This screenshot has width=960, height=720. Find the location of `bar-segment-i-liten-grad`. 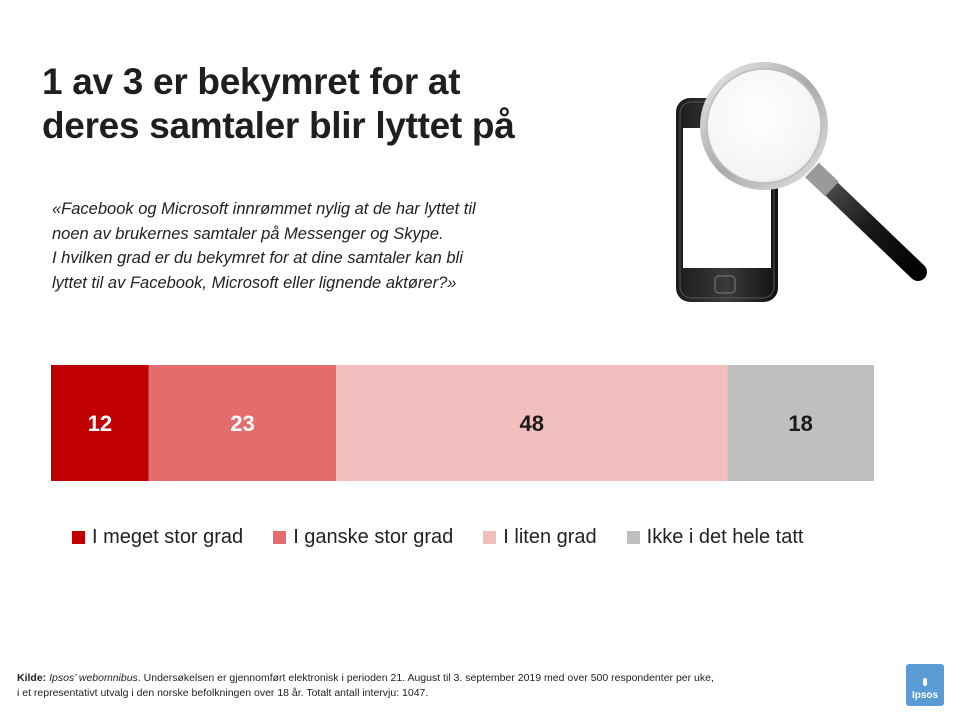

bar-segment-i-liten-grad is located at coordinates (532, 423).